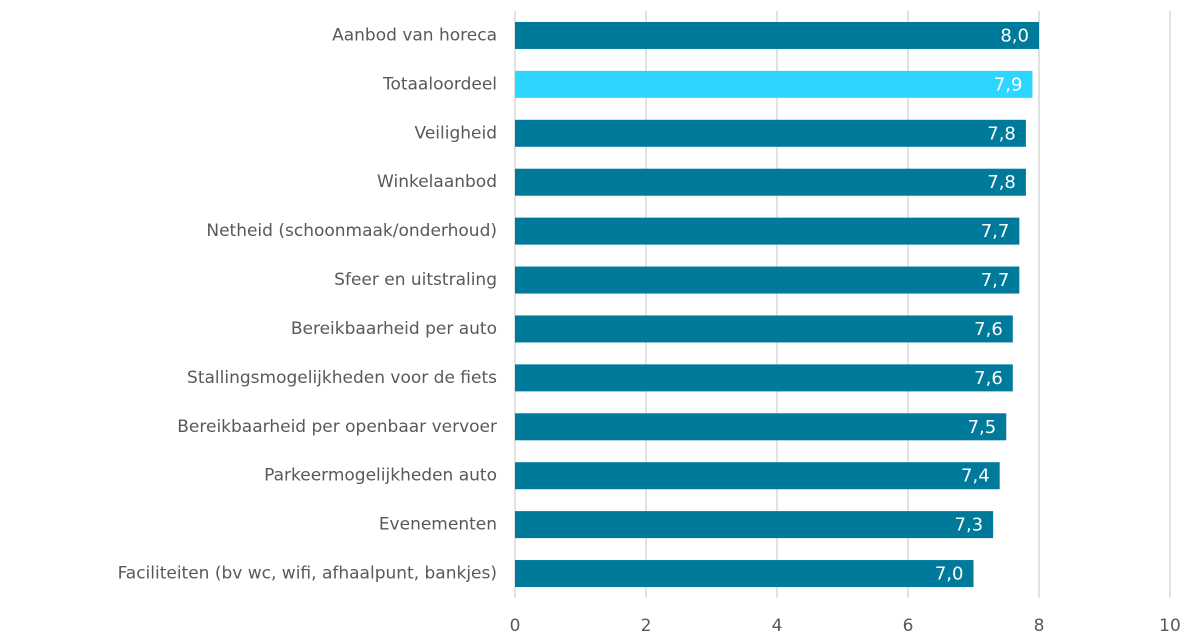 This screenshot has width=1186, height=637. I want to click on x-tick-label: 4, so click(777, 626).